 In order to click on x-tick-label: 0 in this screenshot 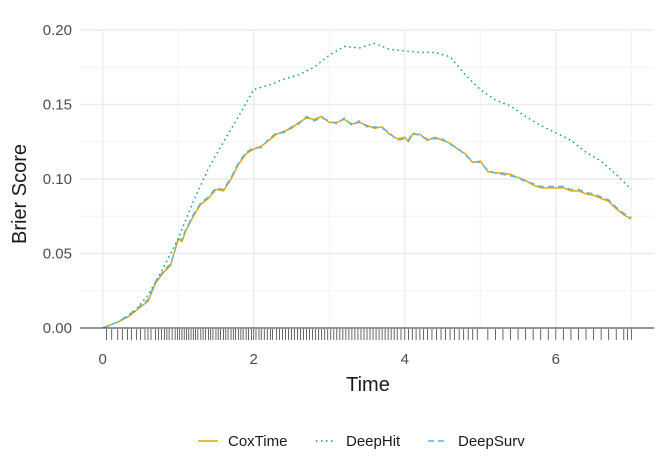, I will do `click(102, 359)`.